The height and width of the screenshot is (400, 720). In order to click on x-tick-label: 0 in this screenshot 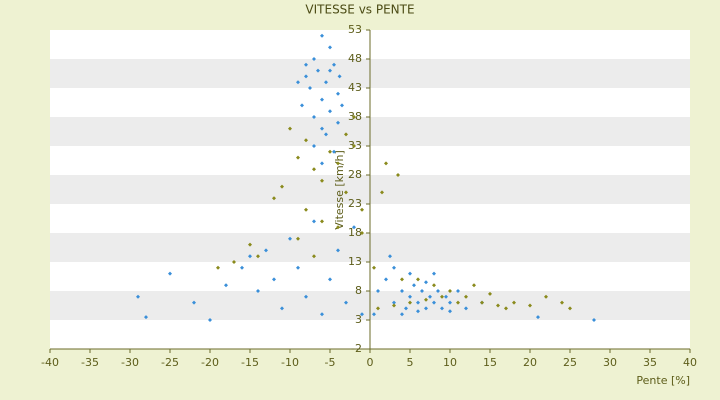, I will do `click(370, 362)`.